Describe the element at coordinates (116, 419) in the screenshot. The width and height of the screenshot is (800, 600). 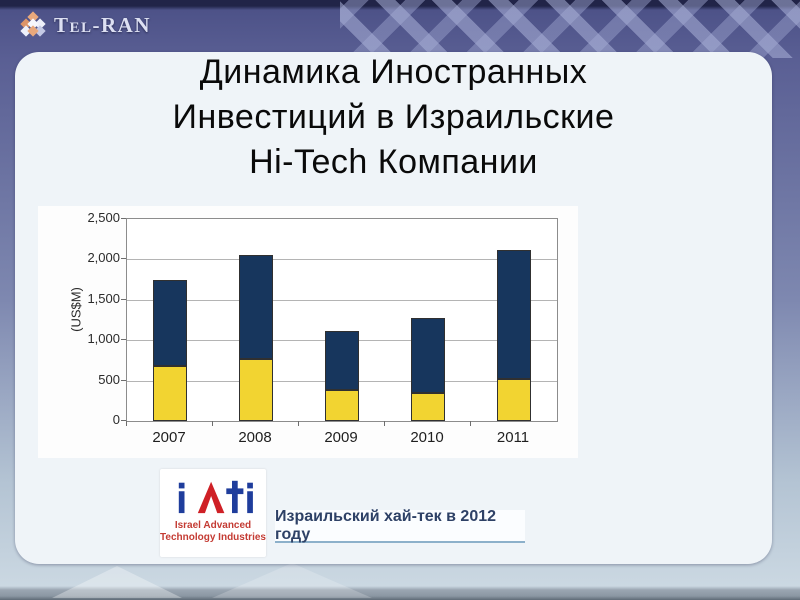
I see `y-tick-label: 0` at that location.